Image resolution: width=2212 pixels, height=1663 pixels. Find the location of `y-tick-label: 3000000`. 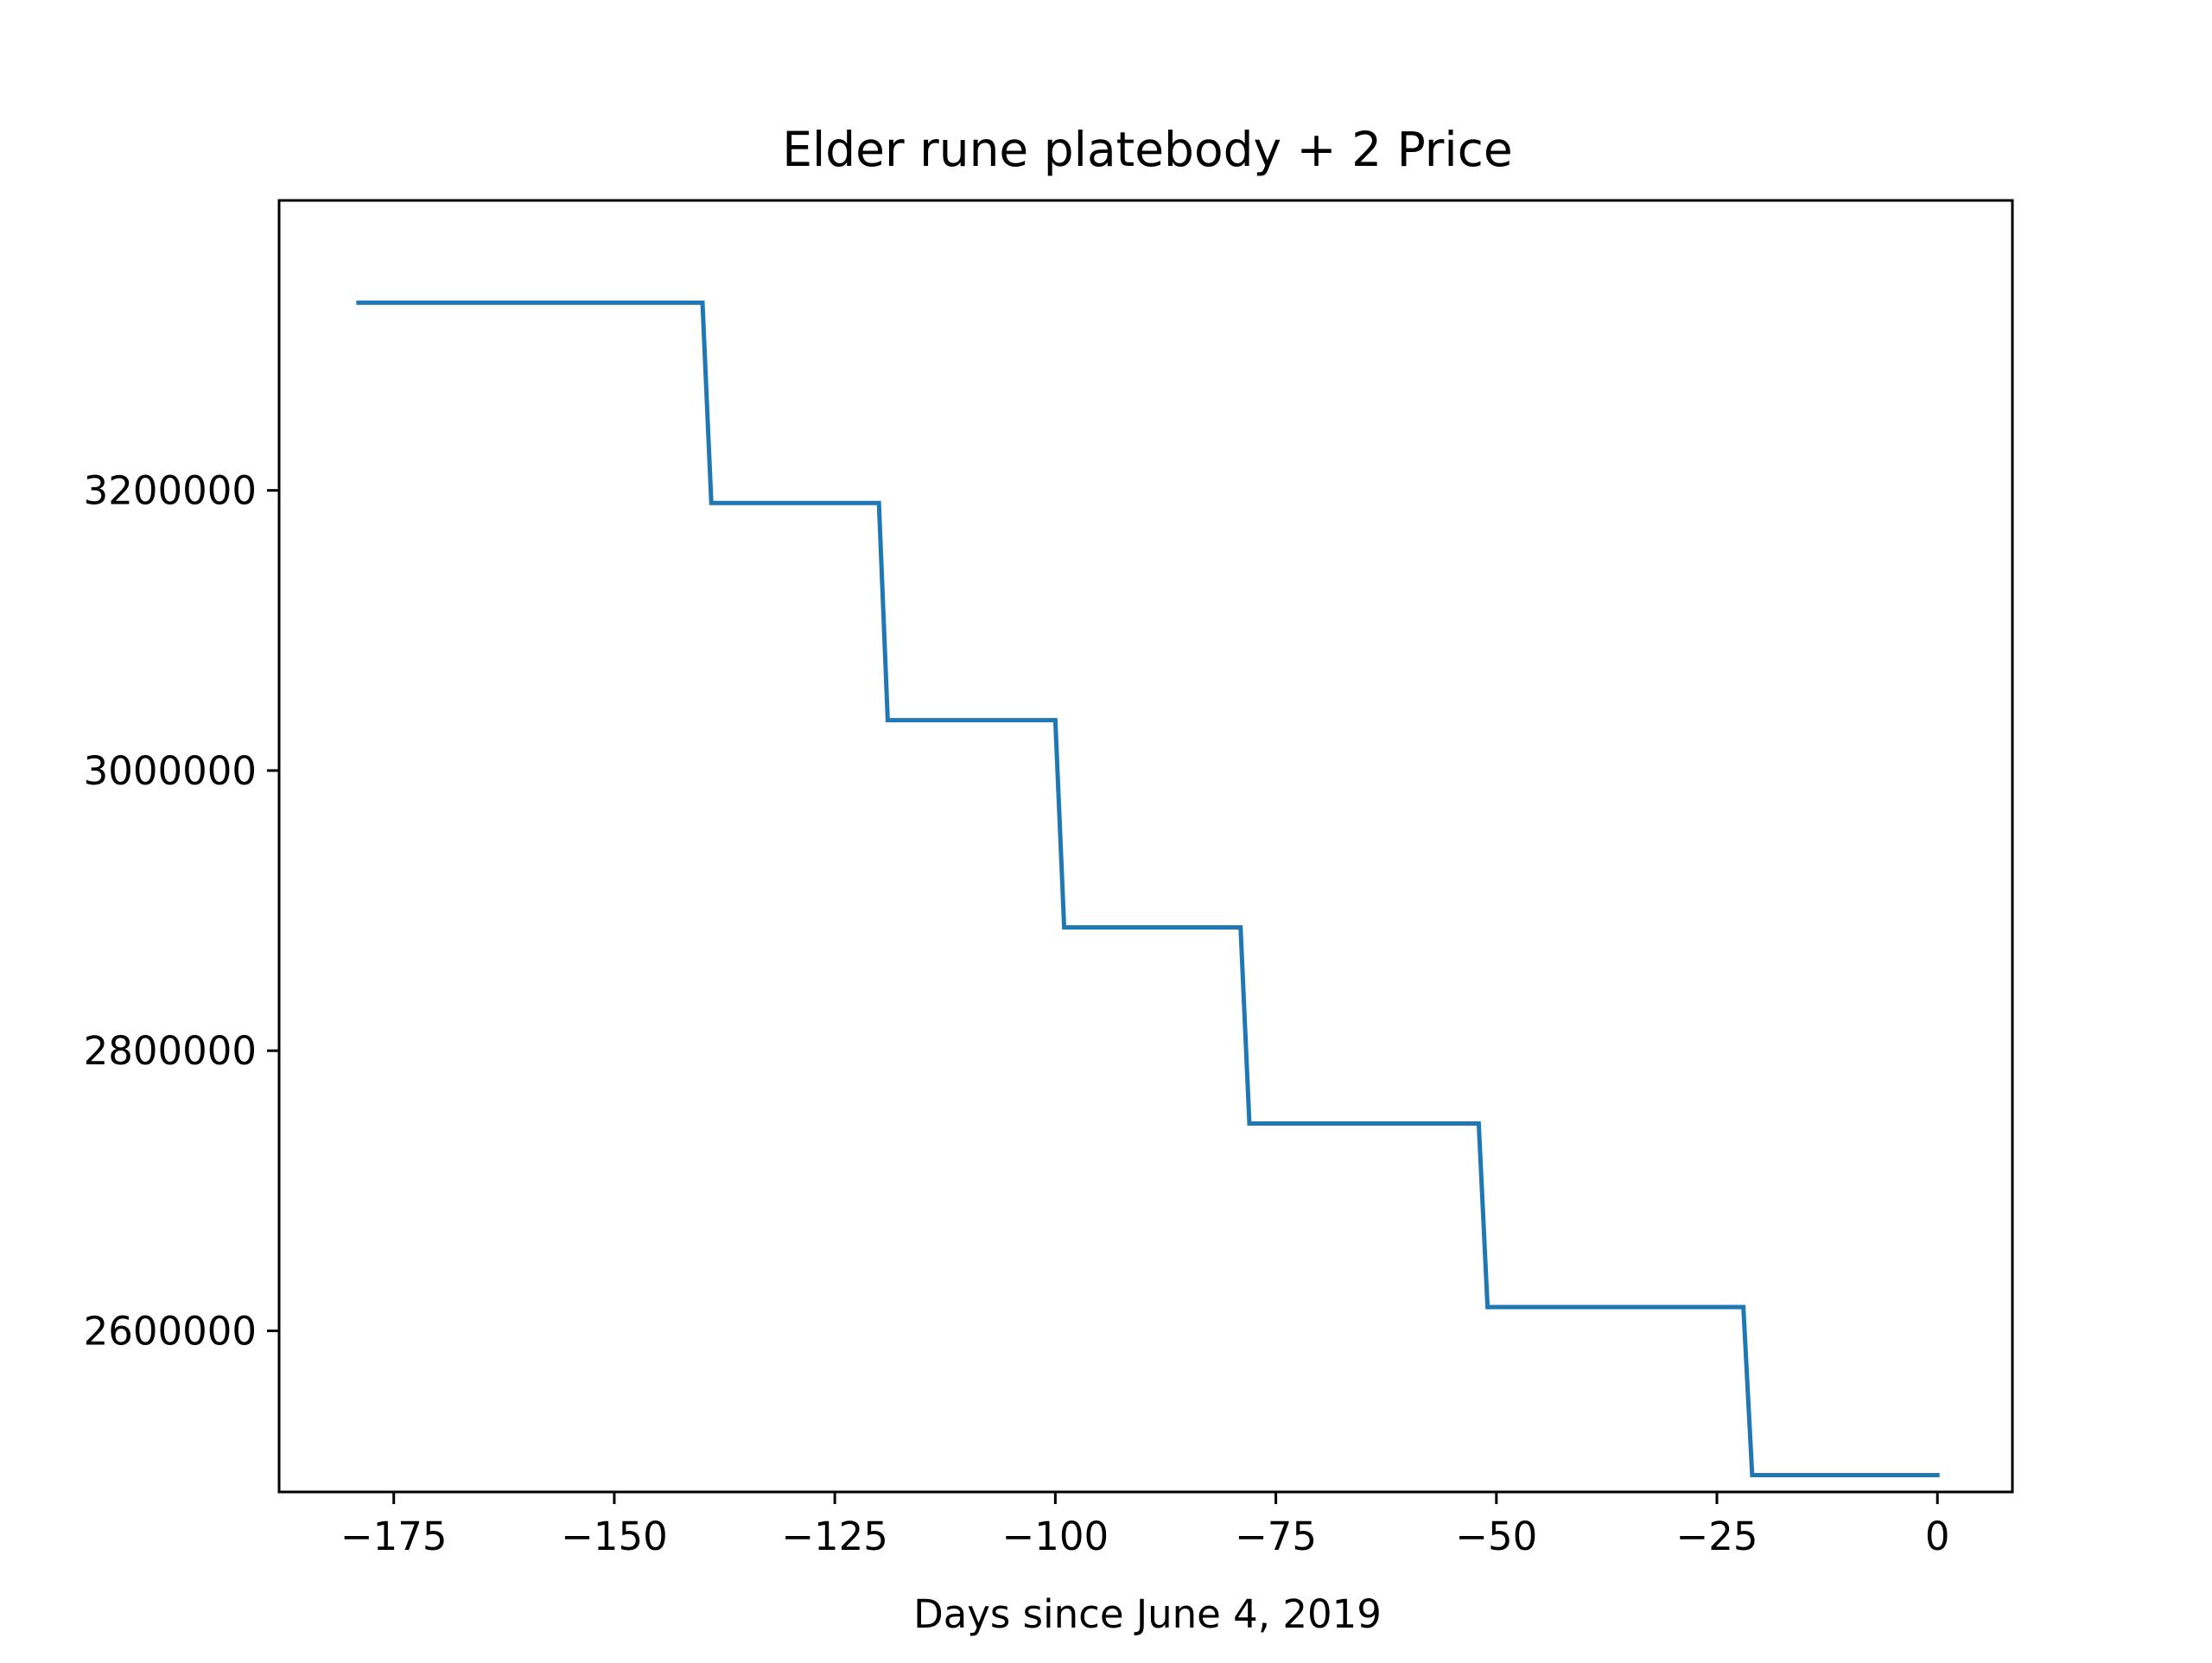

y-tick-label: 3000000 is located at coordinates (170, 771).